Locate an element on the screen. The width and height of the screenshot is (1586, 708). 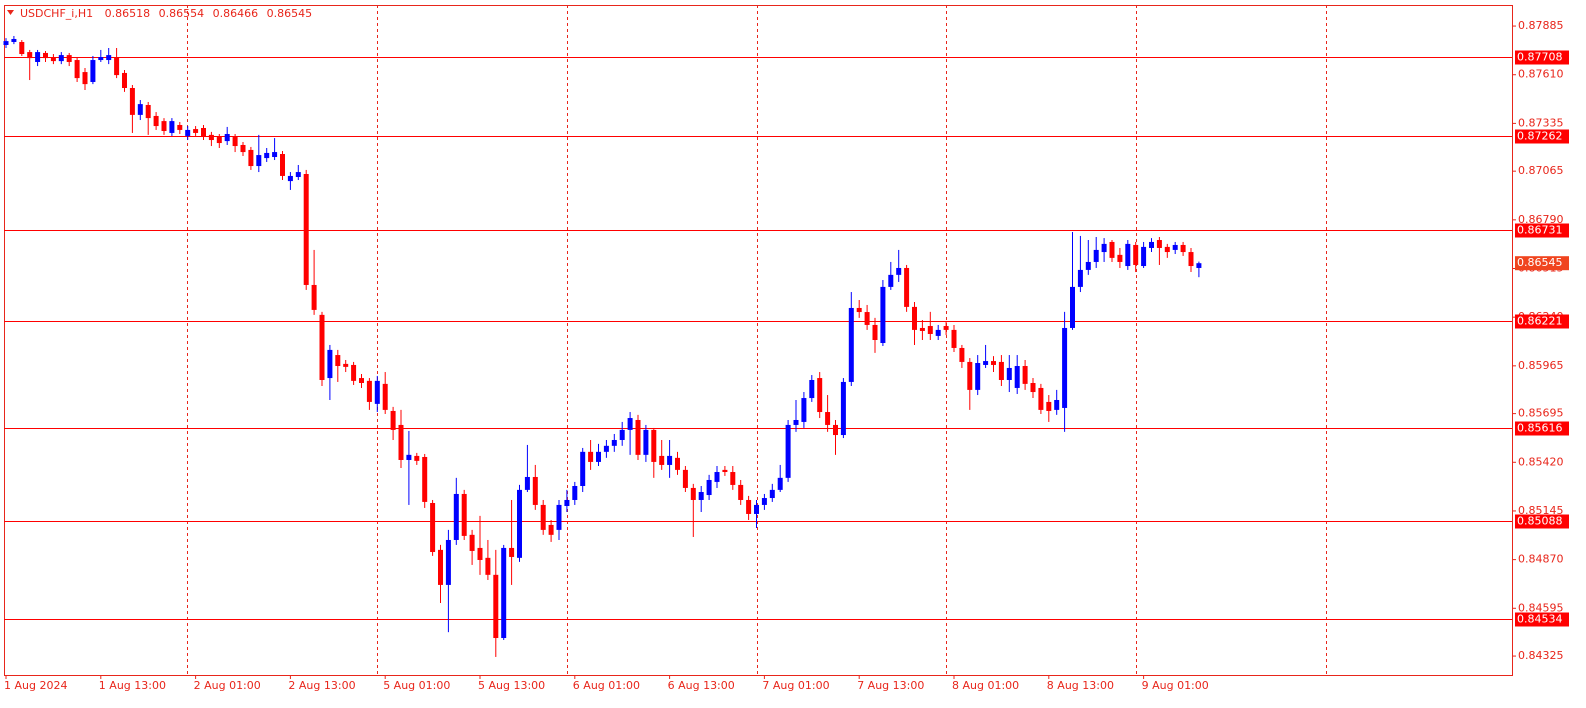
header-close: 0.86545 is located at coordinates (290, 13).